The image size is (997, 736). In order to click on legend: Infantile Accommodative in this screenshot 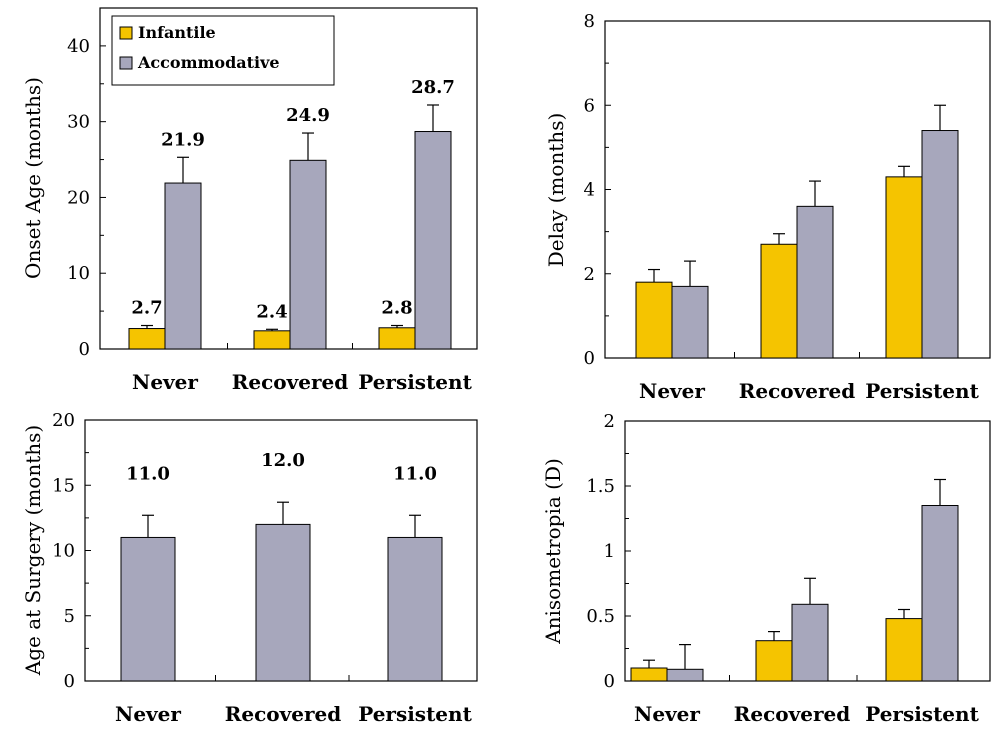, I will do `click(223, 50)`.